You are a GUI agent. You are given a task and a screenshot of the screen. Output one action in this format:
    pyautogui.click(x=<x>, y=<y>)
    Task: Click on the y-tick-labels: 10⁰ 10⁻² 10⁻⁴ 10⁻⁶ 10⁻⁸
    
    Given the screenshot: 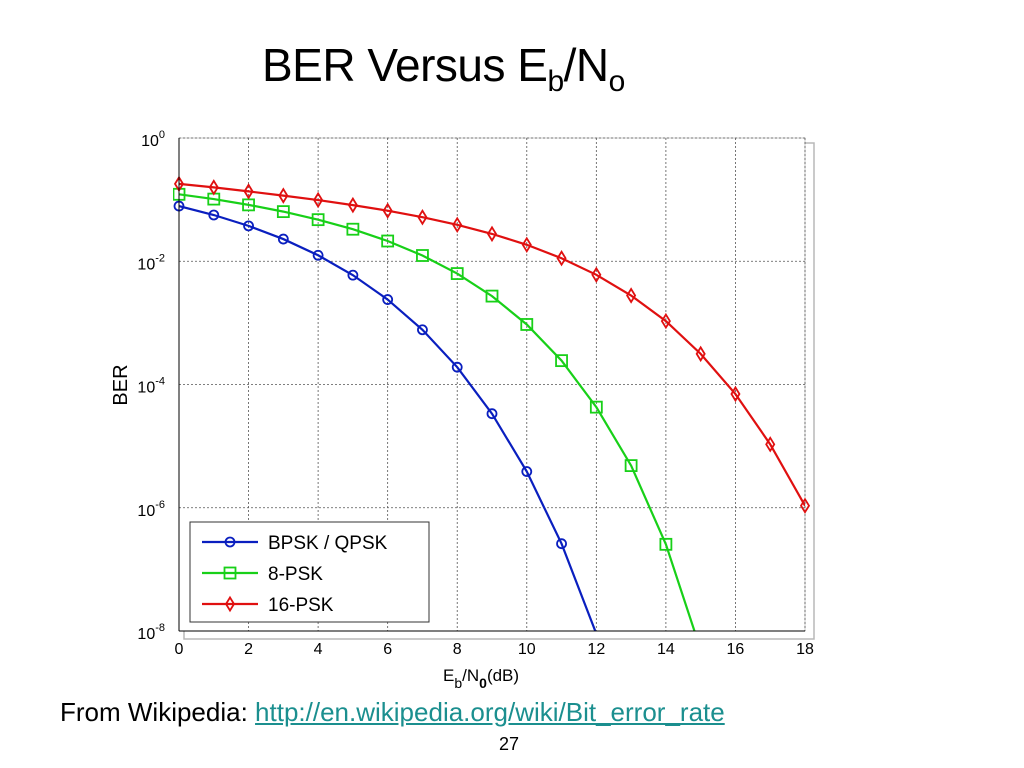 What is the action you would take?
    pyautogui.click(x=151, y=386)
    